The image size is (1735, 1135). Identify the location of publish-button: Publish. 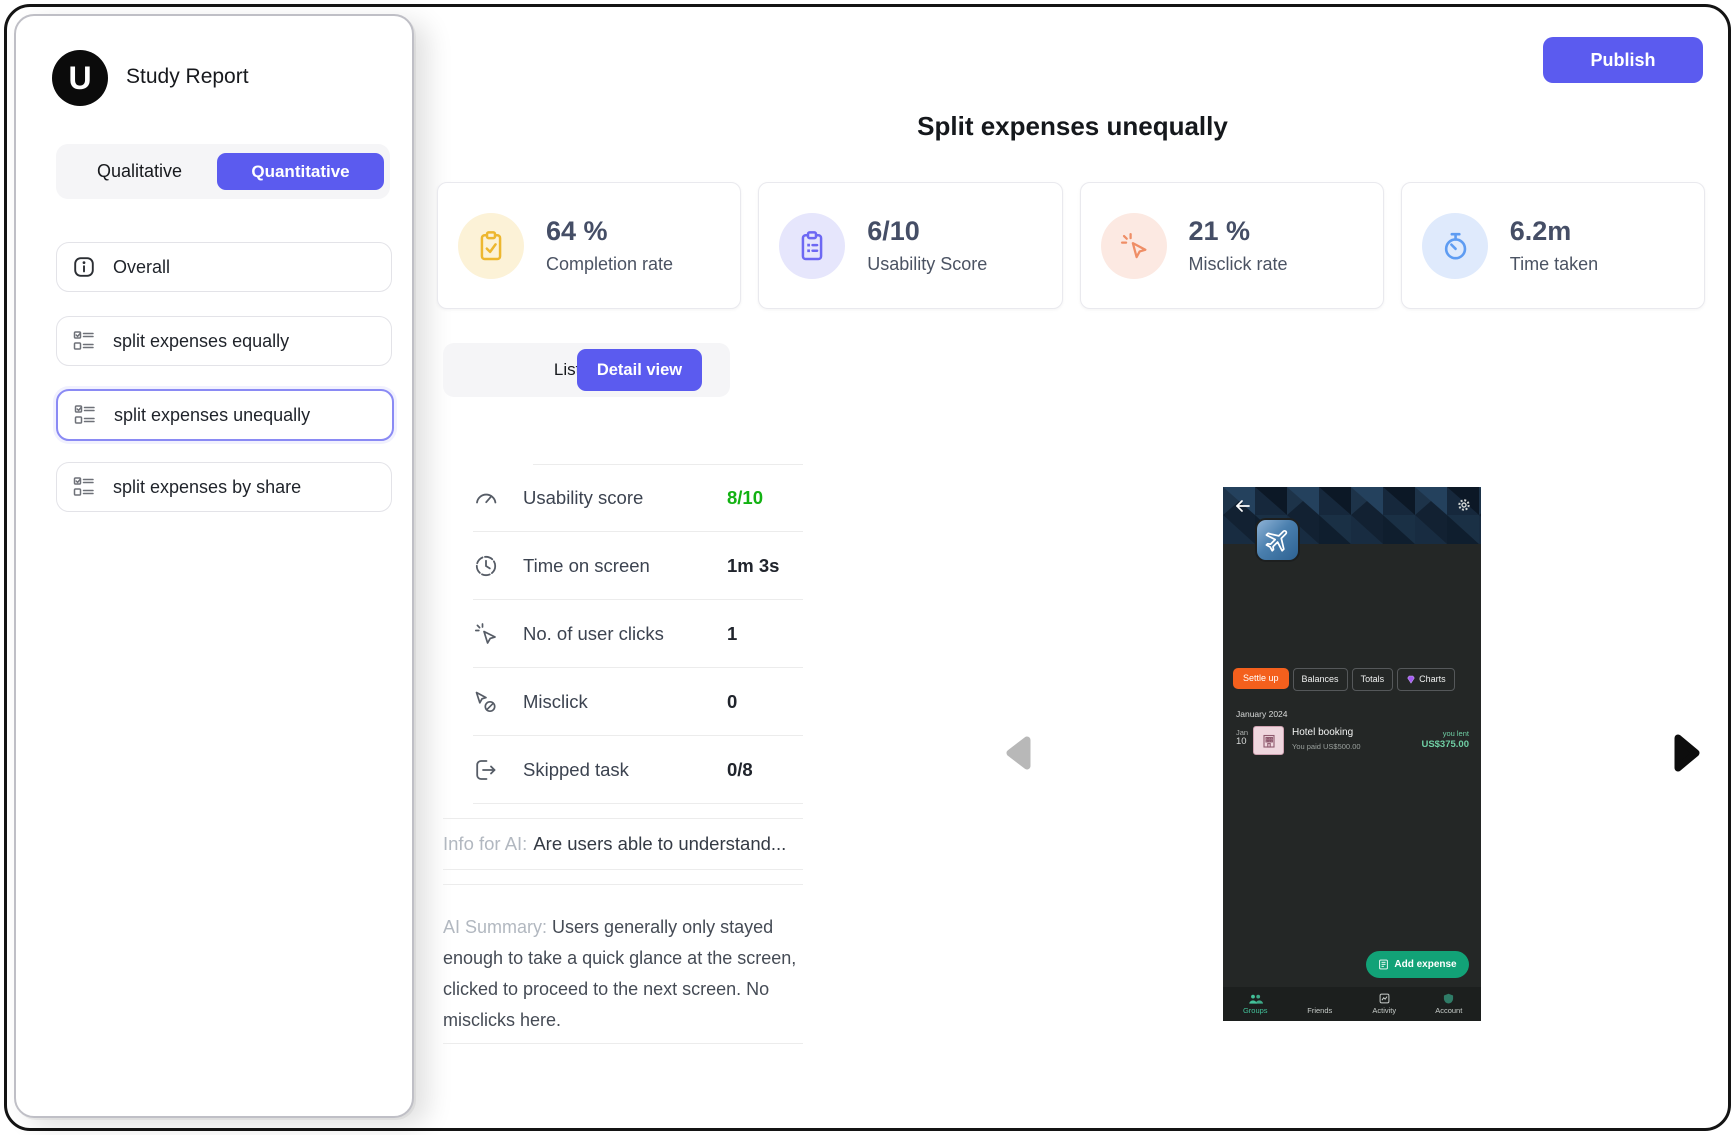
(1623, 60).